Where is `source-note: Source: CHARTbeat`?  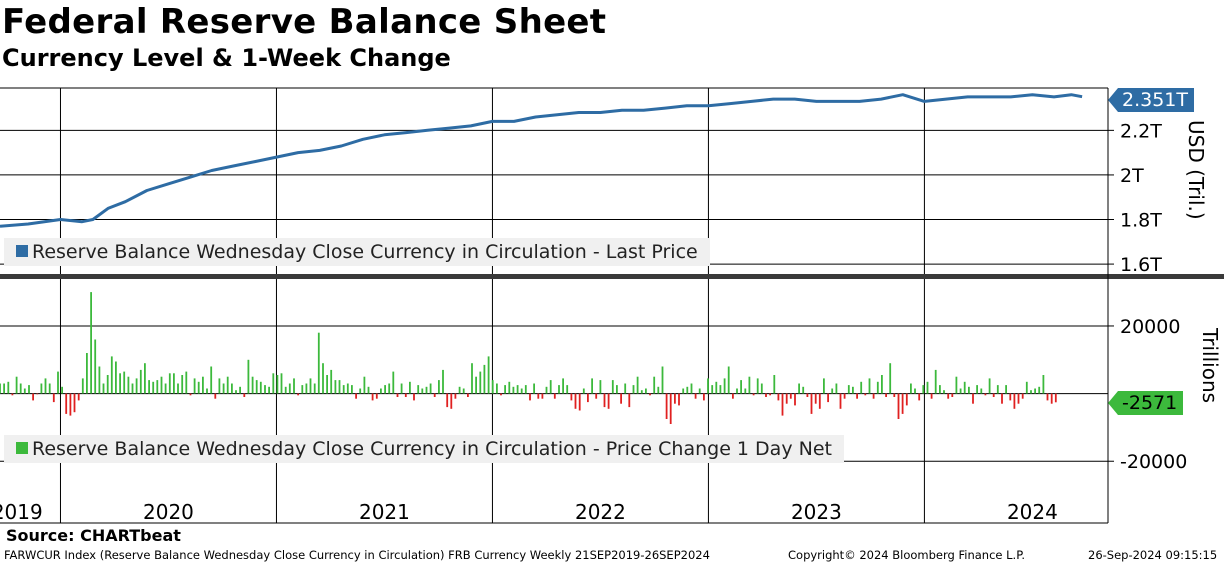 source-note: Source: CHARTbeat is located at coordinates (93, 535).